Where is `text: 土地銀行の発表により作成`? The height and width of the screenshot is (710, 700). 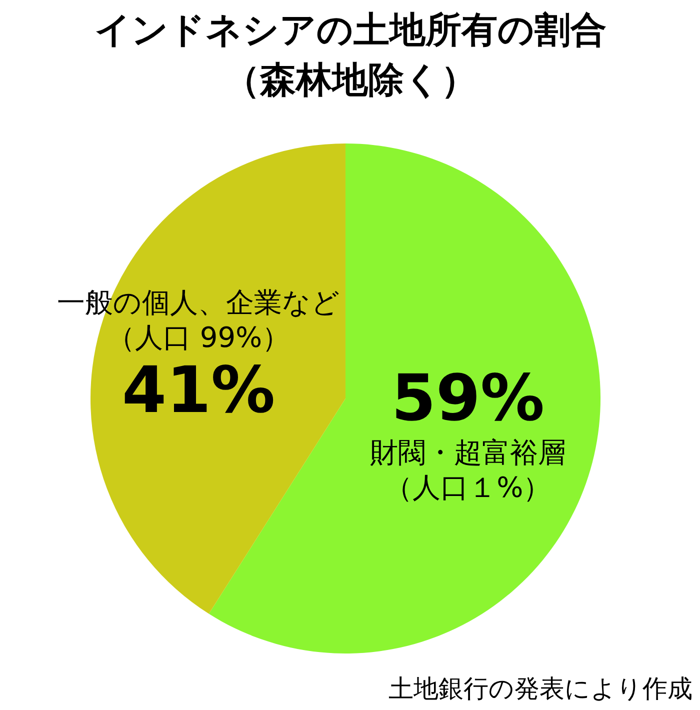 text: 土地銀行の発表により作成 is located at coordinates (540, 688).